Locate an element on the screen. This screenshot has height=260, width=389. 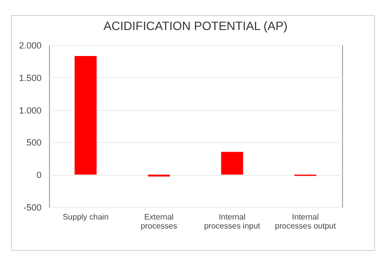
x-tick-label: External processes is located at coordinates (159, 221).